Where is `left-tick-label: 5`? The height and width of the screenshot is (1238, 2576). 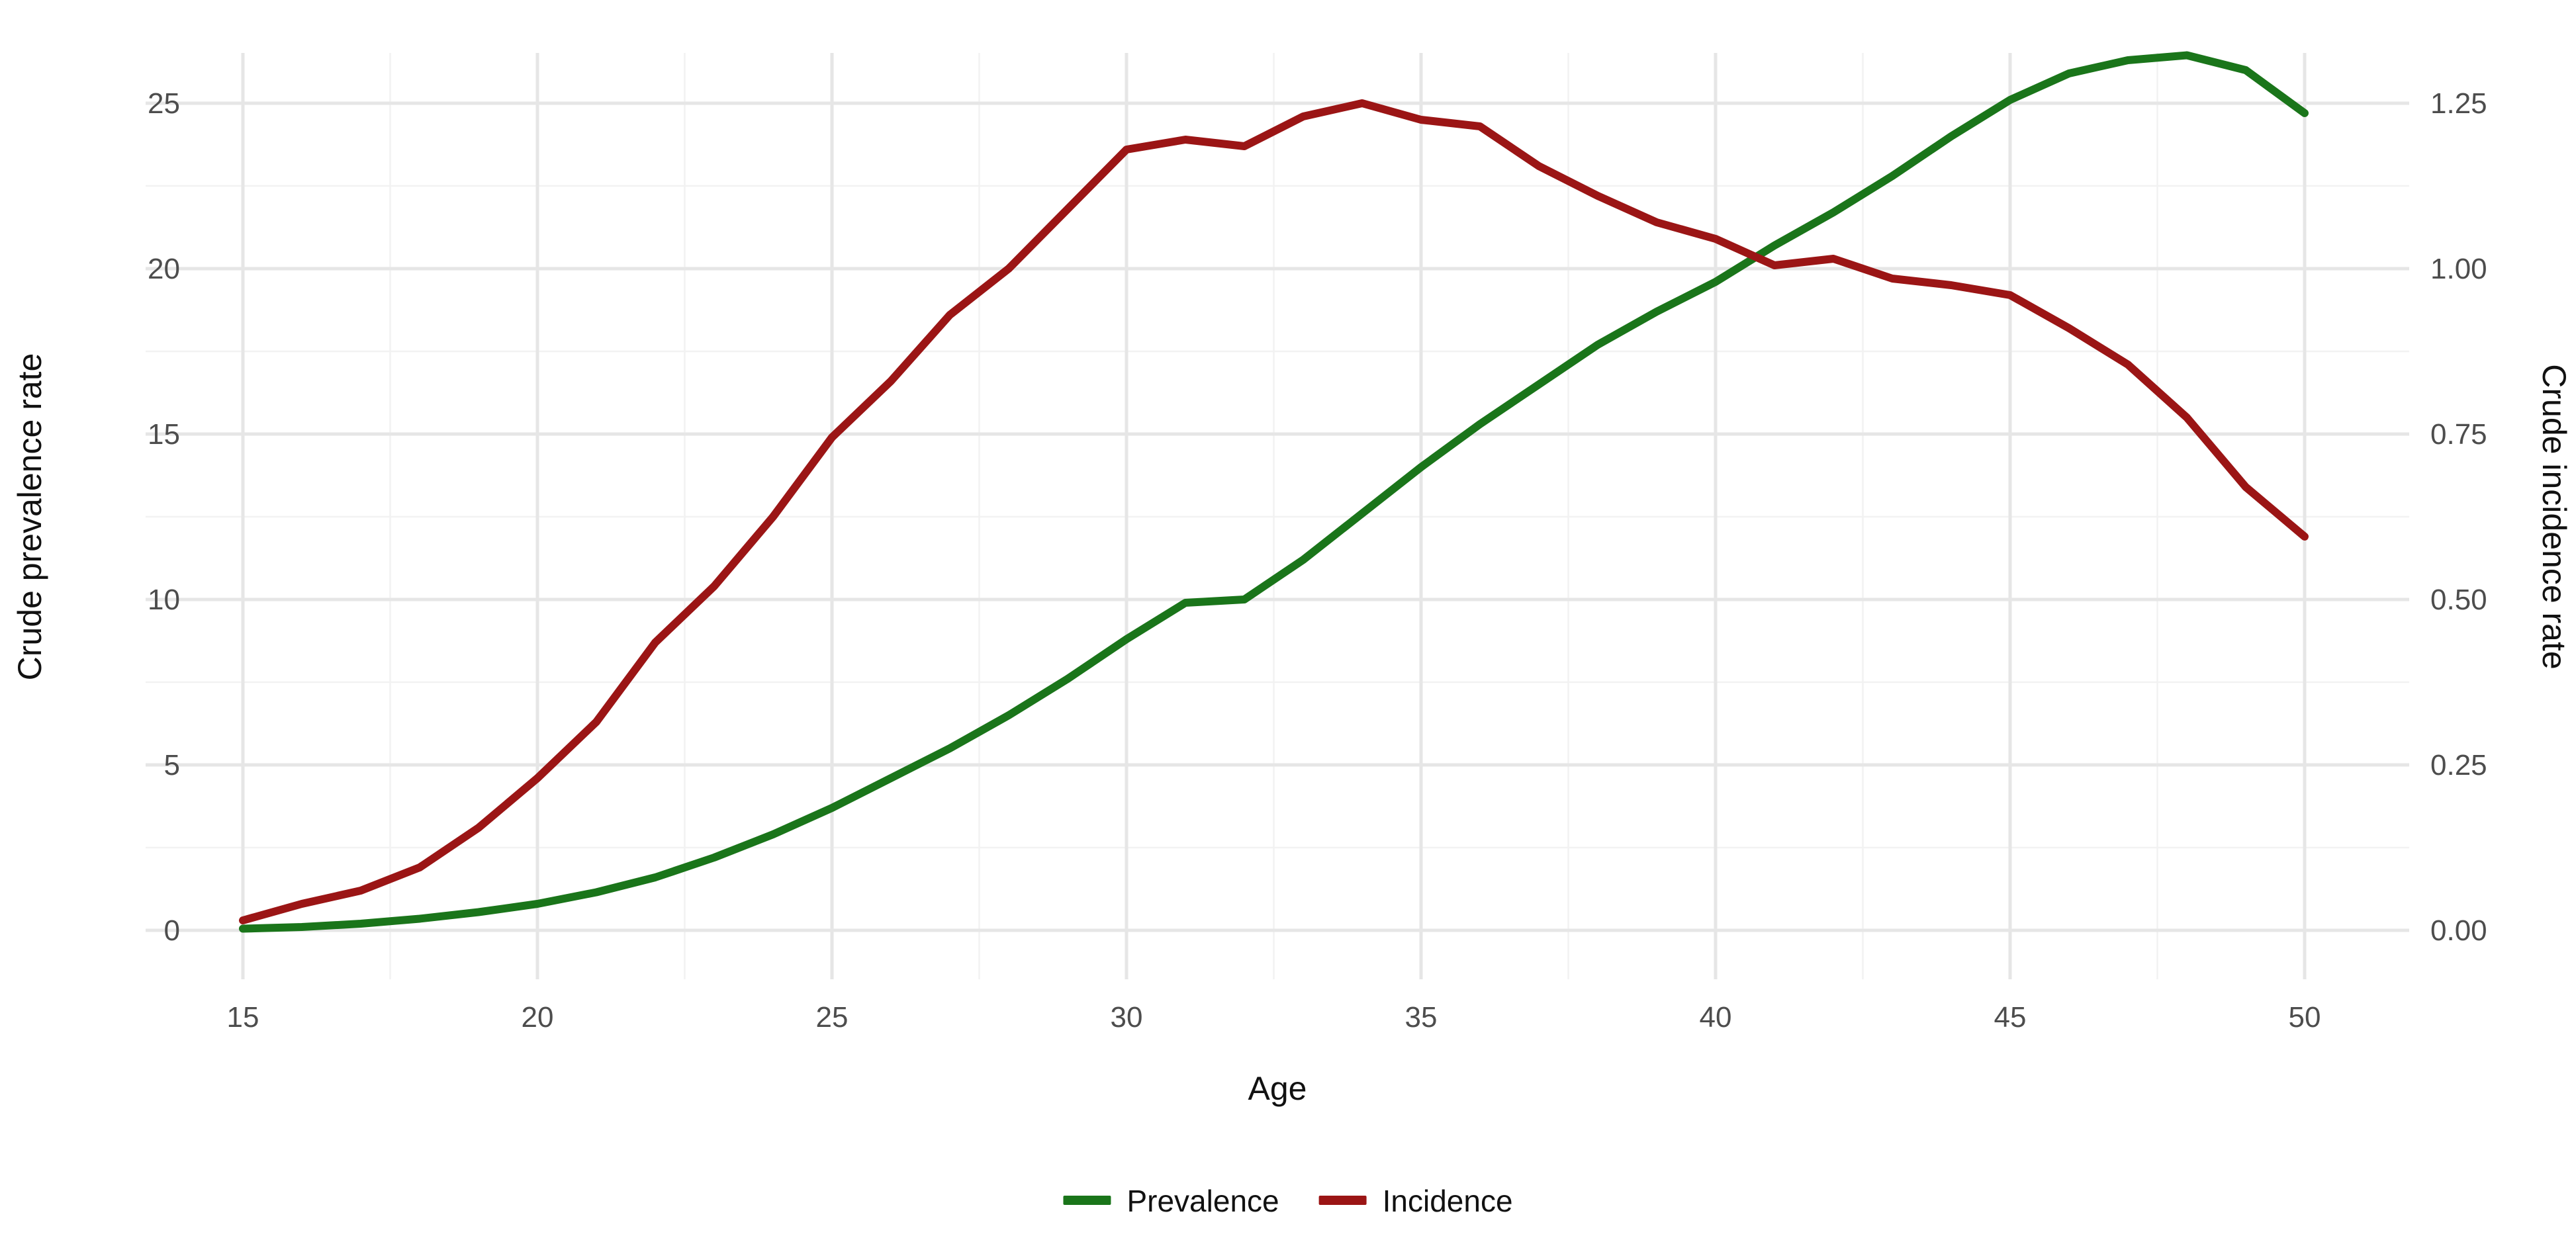 left-tick-label: 5 is located at coordinates (172, 765).